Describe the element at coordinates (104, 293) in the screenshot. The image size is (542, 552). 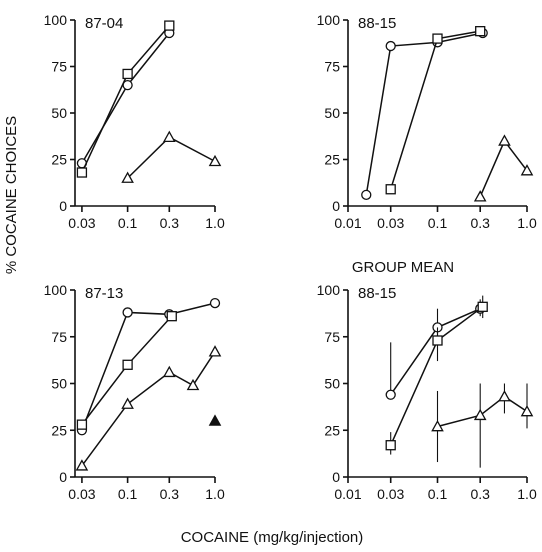
I see `panel-label: 87-13` at that location.